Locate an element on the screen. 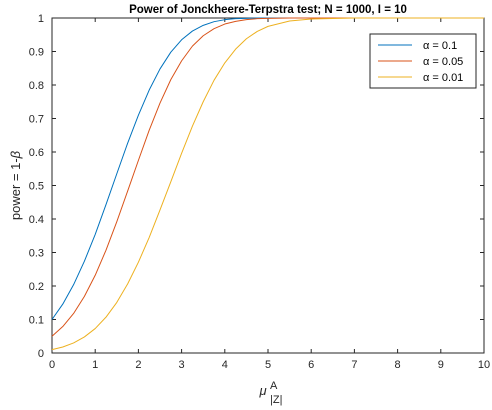  y-tick-label: 0.1 is located at coordinates (36, 321).